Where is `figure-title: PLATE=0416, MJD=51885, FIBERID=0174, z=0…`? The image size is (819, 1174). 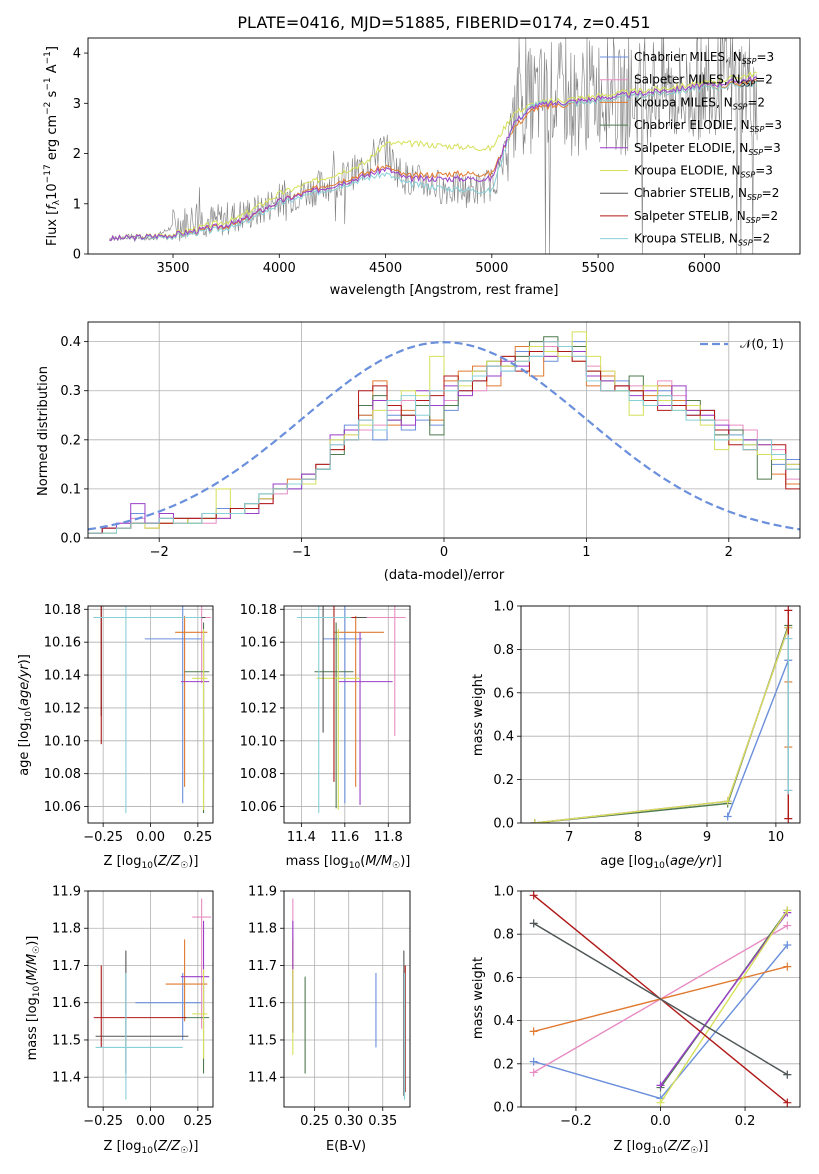
figure-title: PLATE=0416, MJD=51885, FIBERID=0174, z=0… is located at coordinates (443, 22).